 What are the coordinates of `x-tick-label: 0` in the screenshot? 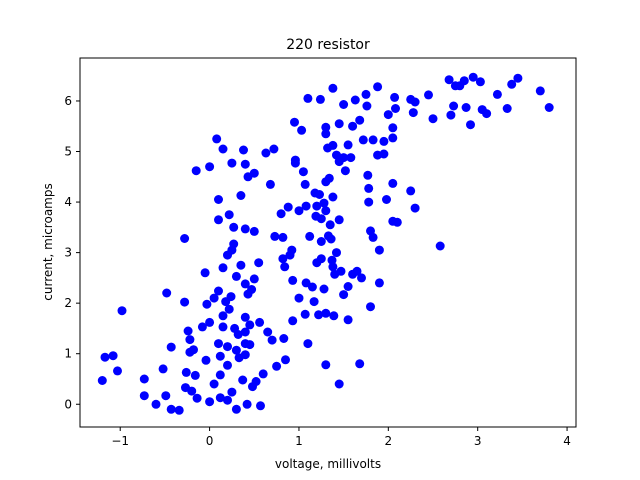 It's located at (210, 441).